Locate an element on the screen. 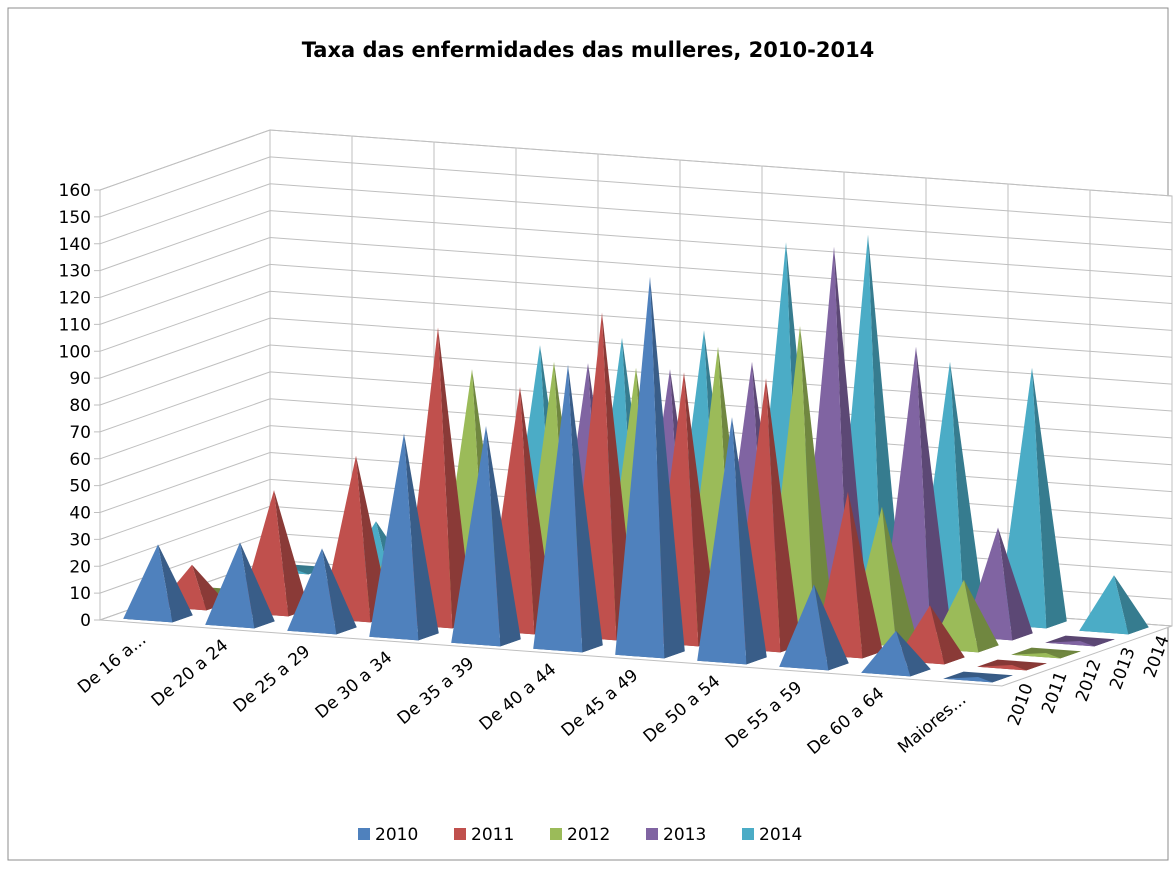 Image resolution: width=1176 pixels, height=872 pixels. y-tick-label: 10 is located at coordinates (80, 594).